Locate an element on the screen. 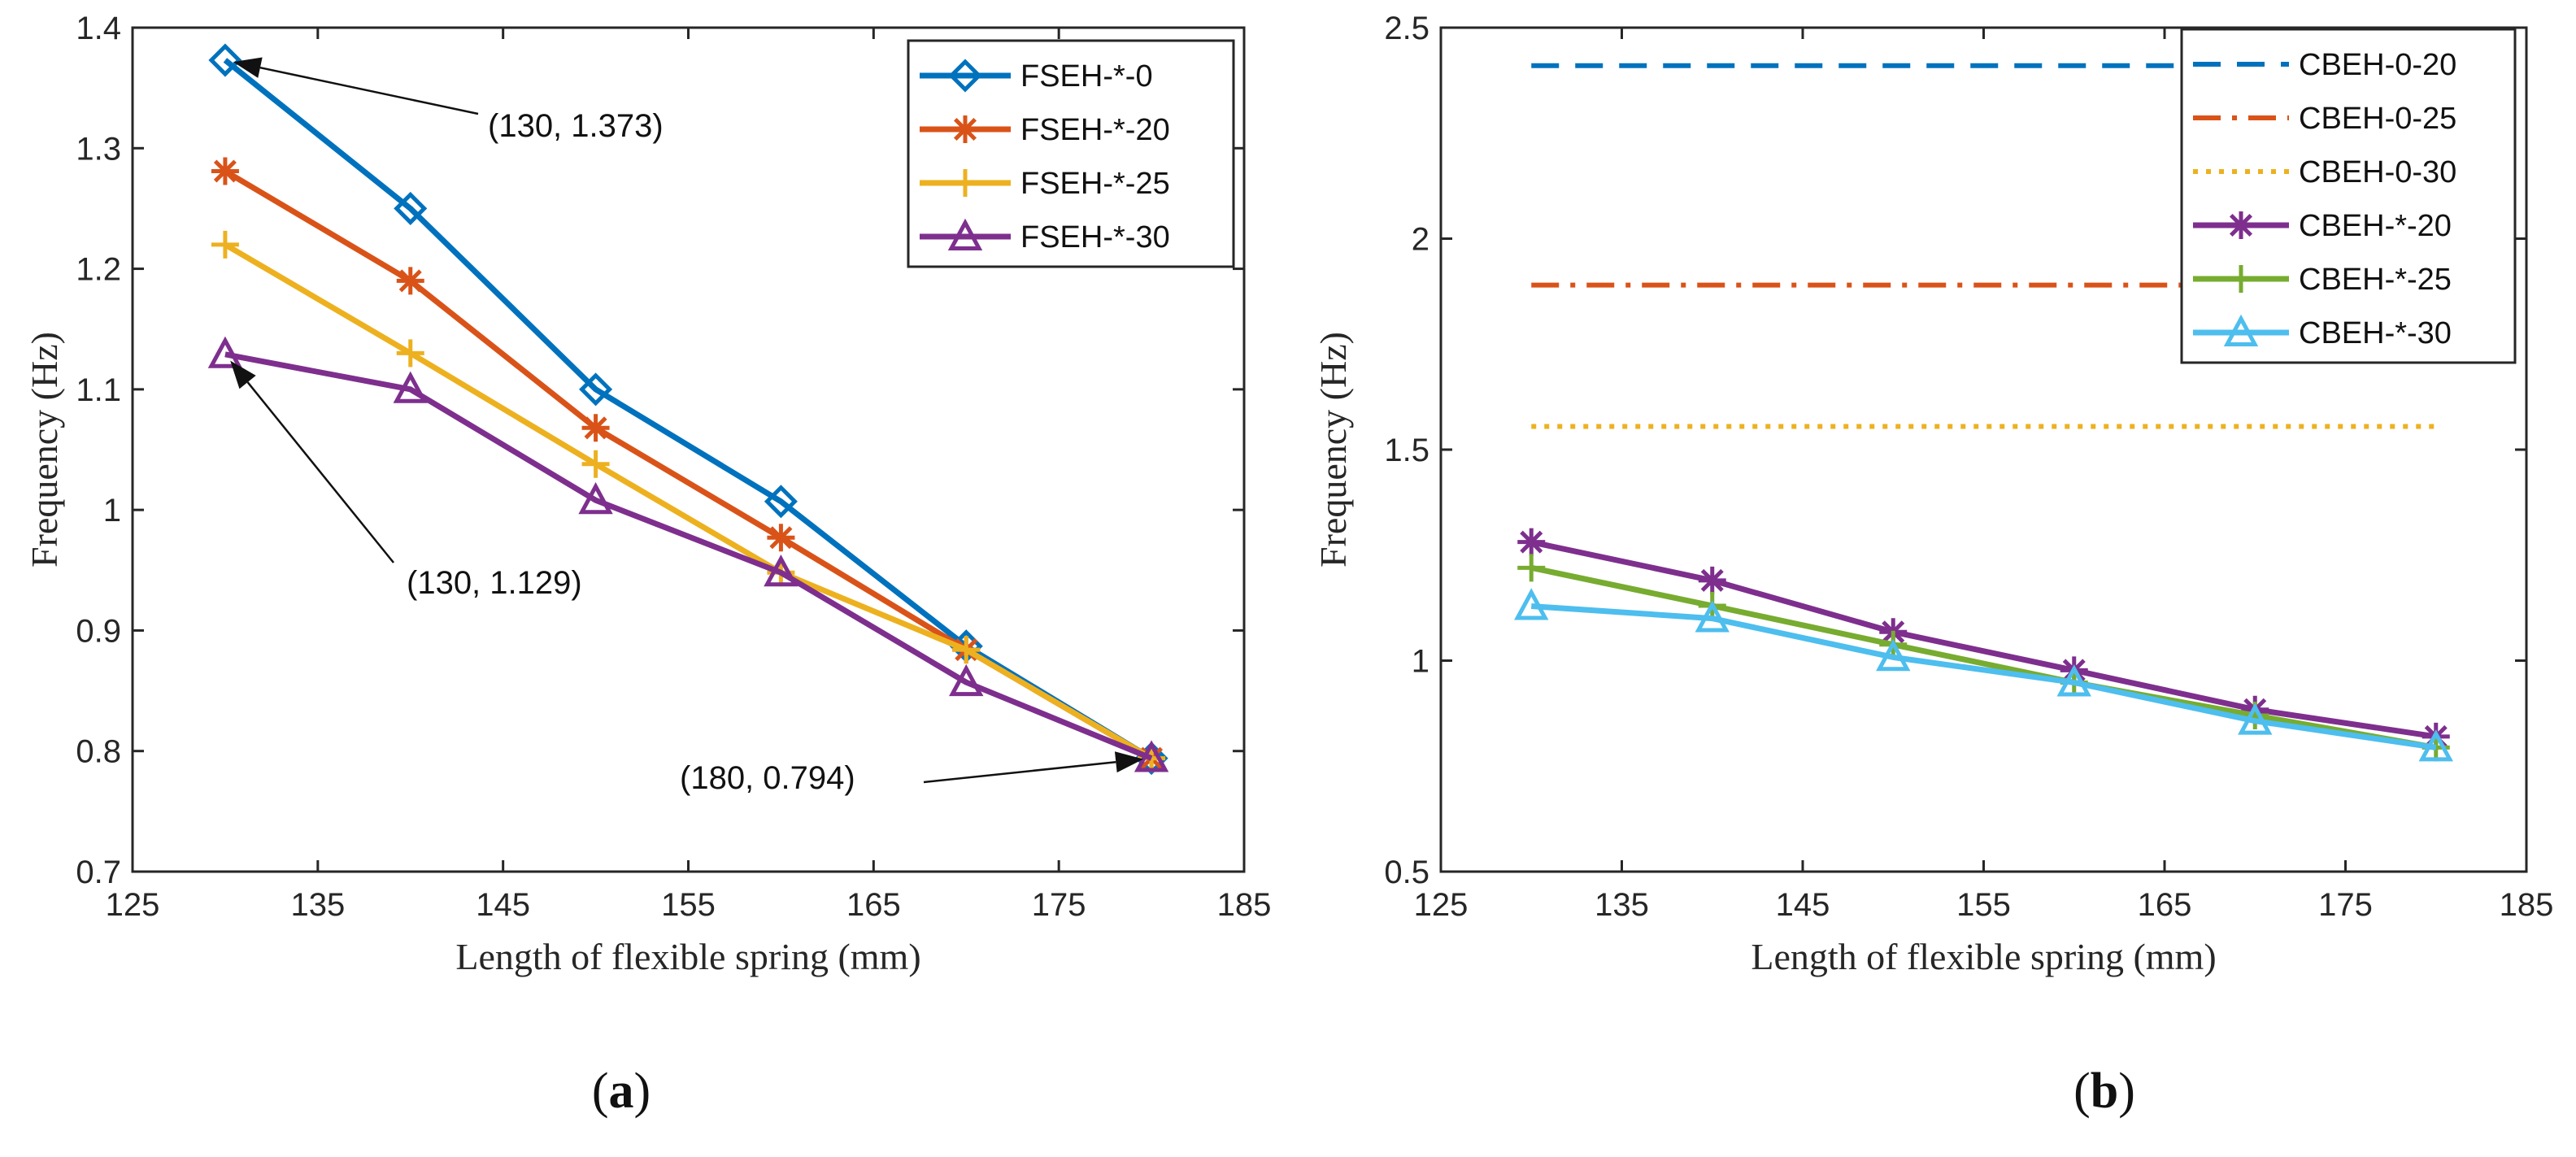 Image resolution: width=2576 pixels, height=1157 pixels. y-tick-label: 2 is located at coordinates (1420, 240).